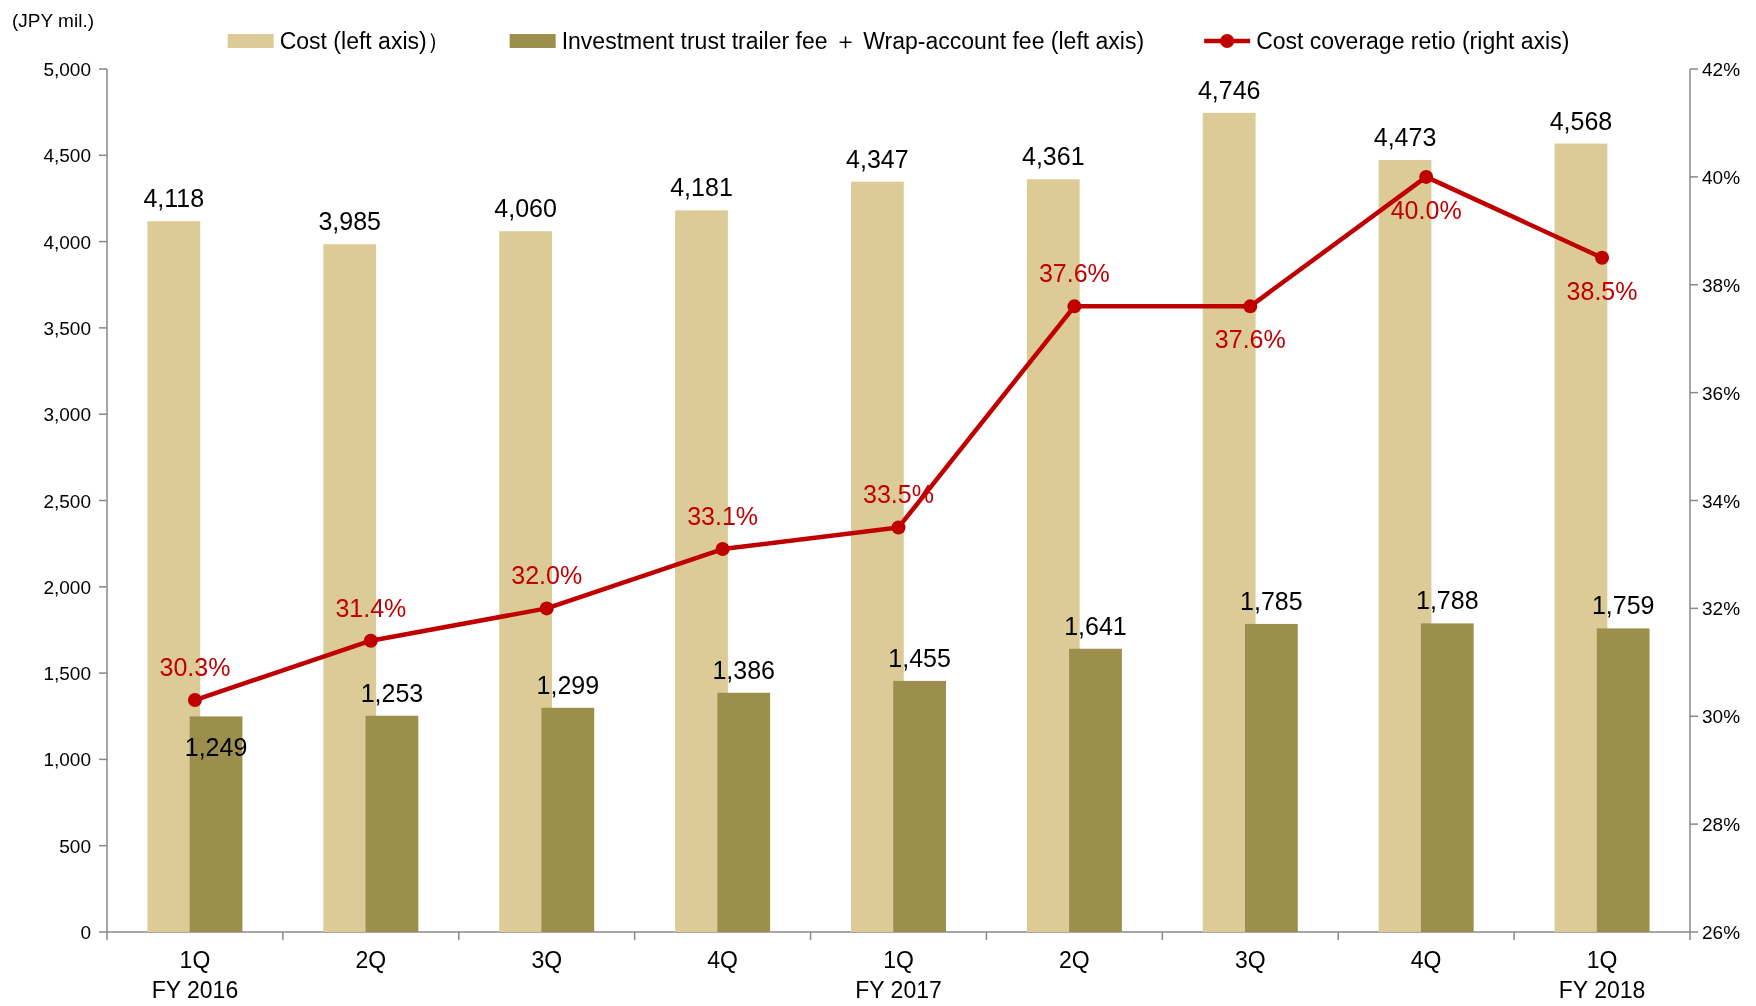 The image size is (1756, 1006). What do you see at coordinates (1426, 209) in the screenshot?
I see `data-label: 40.0%` at bounding box center [1426, 209].